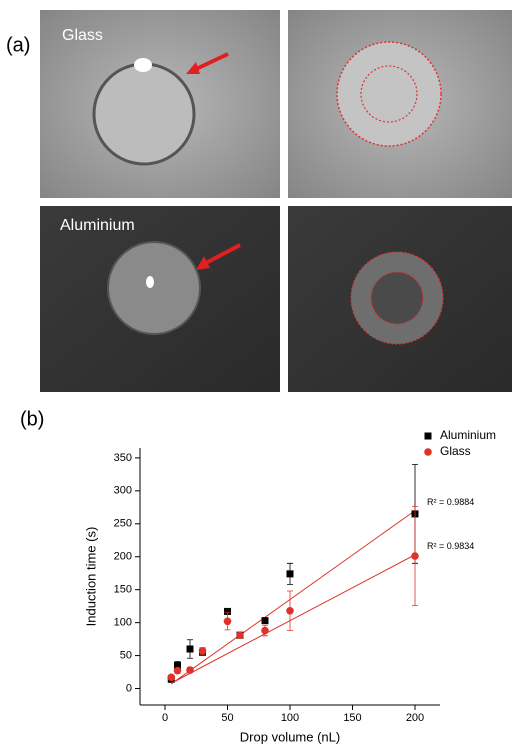 This screenshot has height=750, width=518. Describe the element at coordinates (160, 104) in the screenshot. I see `photo: Glass` at that location.